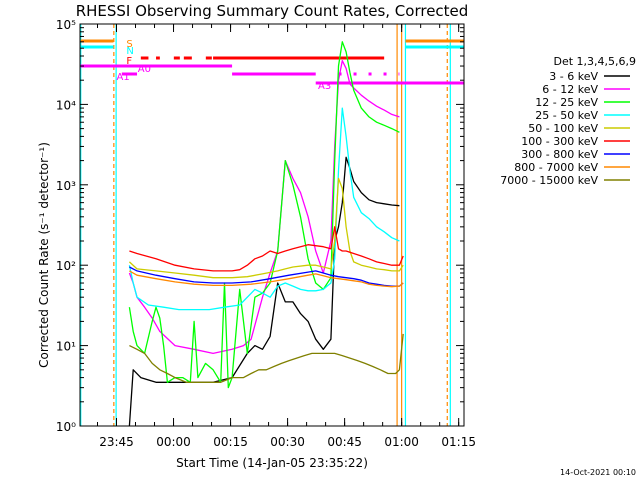  I want to click on legend-entry: 7000 - 15000 keV, so click(549, 180).